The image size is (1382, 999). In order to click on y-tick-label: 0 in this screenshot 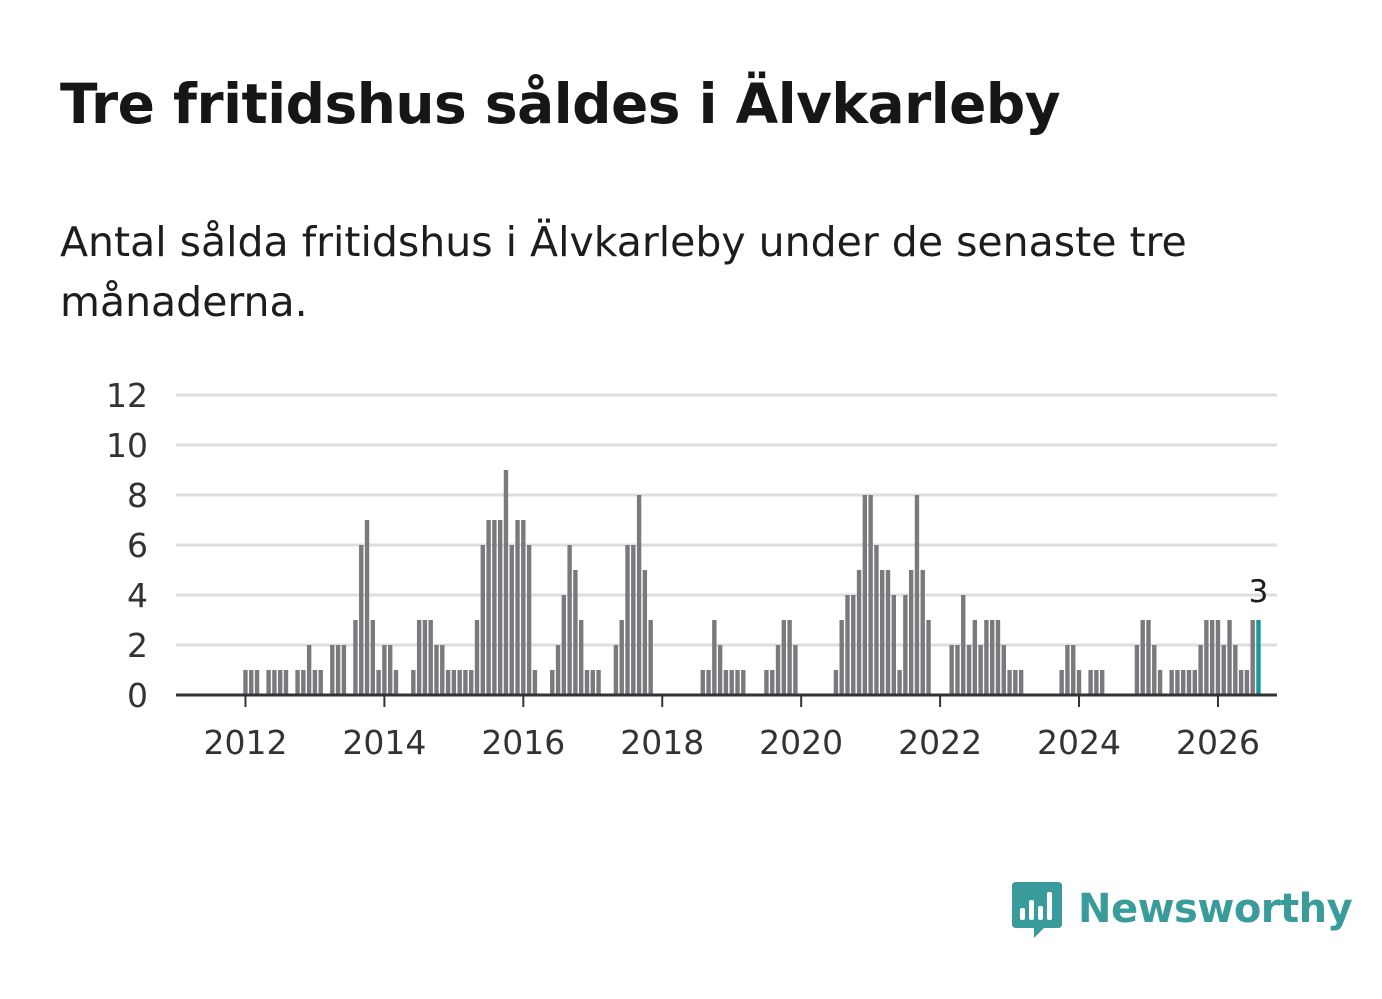, I will do `click(137, 695)`.